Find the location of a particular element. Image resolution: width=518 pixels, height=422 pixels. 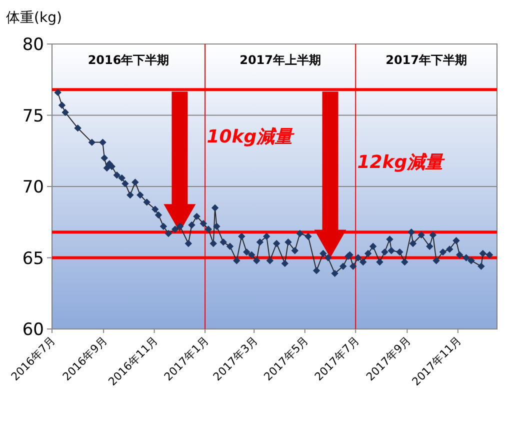

y-tick-label: 80 is located at coordinates (33, 45).